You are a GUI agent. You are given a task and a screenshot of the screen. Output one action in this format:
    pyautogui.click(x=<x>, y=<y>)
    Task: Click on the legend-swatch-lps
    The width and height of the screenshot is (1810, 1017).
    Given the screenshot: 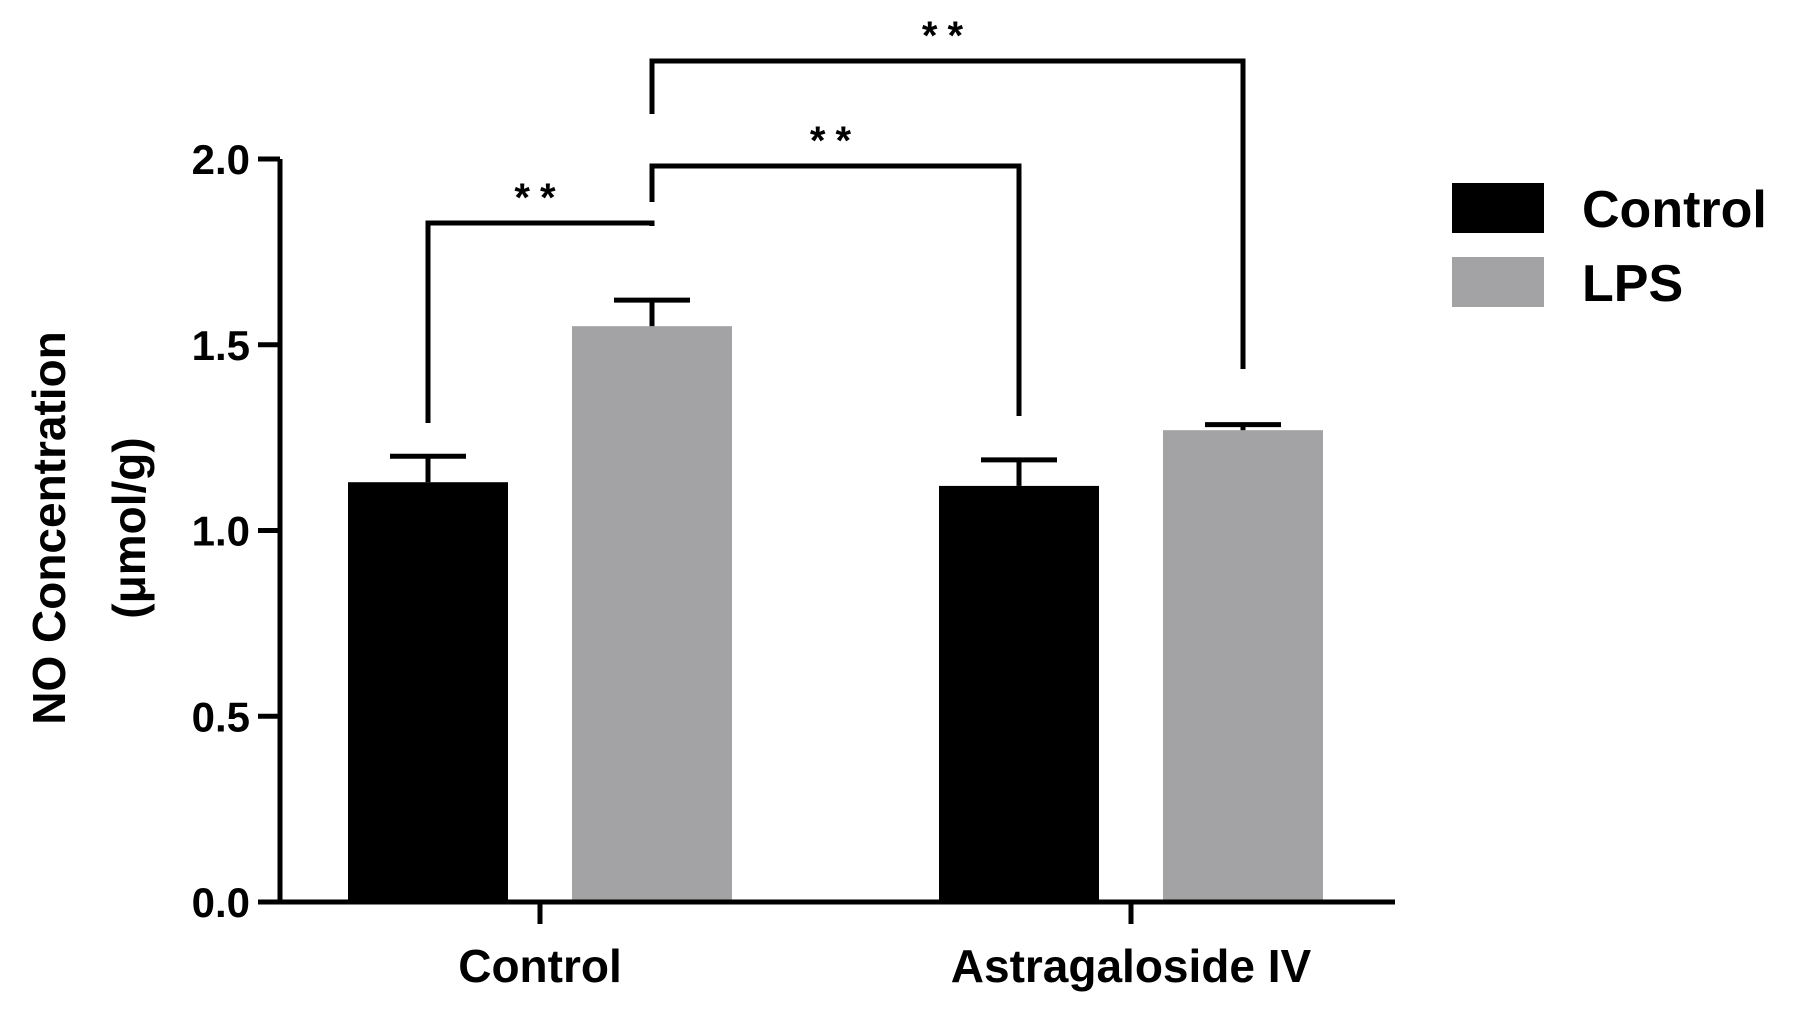 What is the action you would take?
    pyautogui.click(x=1498, y=282)
    